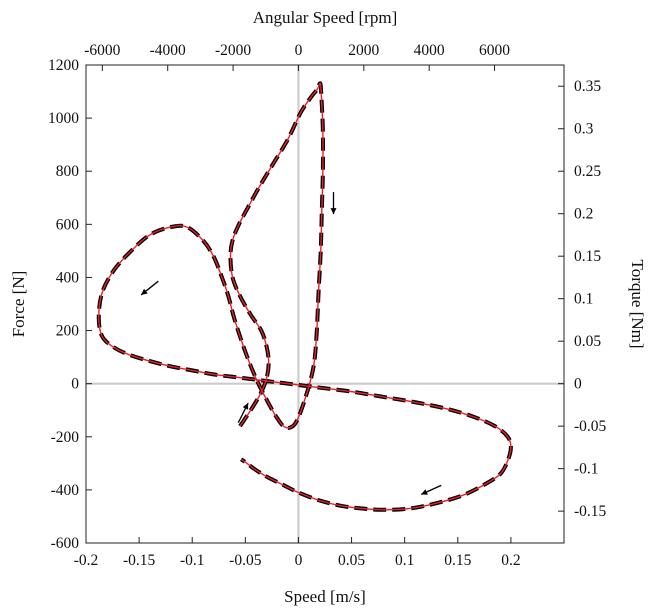 This screenshot has height=610, width=649. I want to click on x-tick-label: -0.15, so click(139, 560).